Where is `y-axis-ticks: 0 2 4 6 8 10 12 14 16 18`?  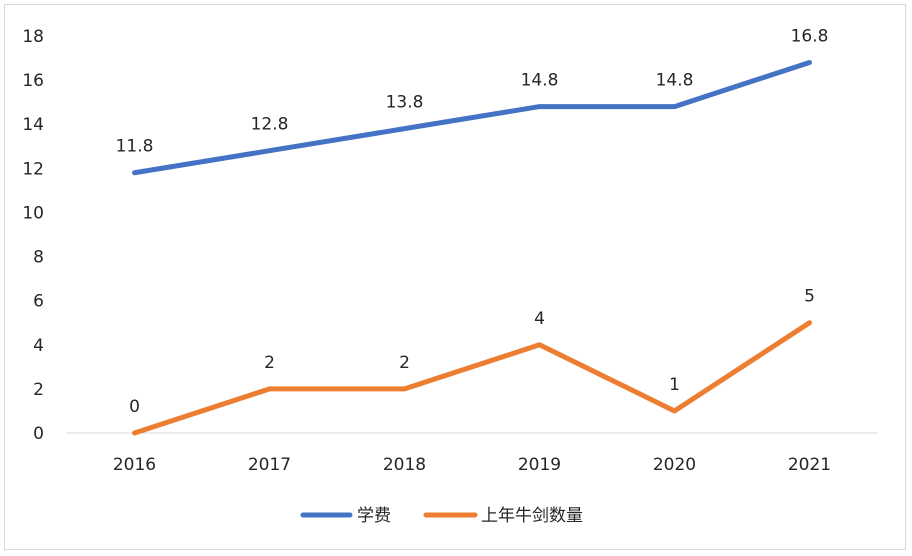
y-axis-ticks: 0 2 4 6 8 10 12 14 16 18 is located at coordinates (33, 235).